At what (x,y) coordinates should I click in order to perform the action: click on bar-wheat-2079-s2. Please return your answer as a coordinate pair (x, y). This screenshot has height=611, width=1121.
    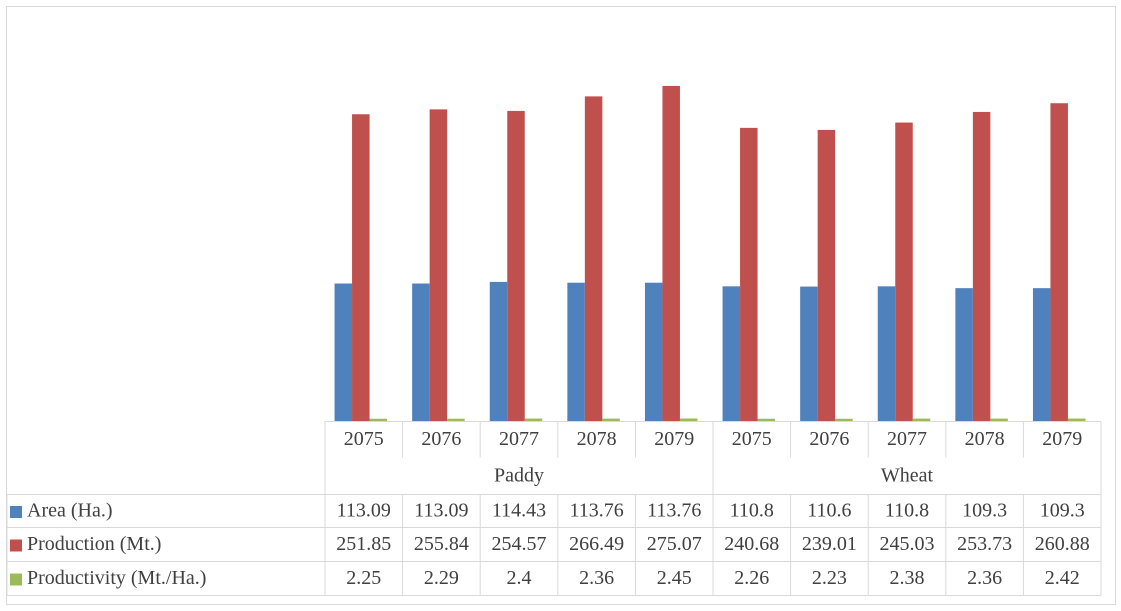
    Looking at the image, I should click on (1076, 420).